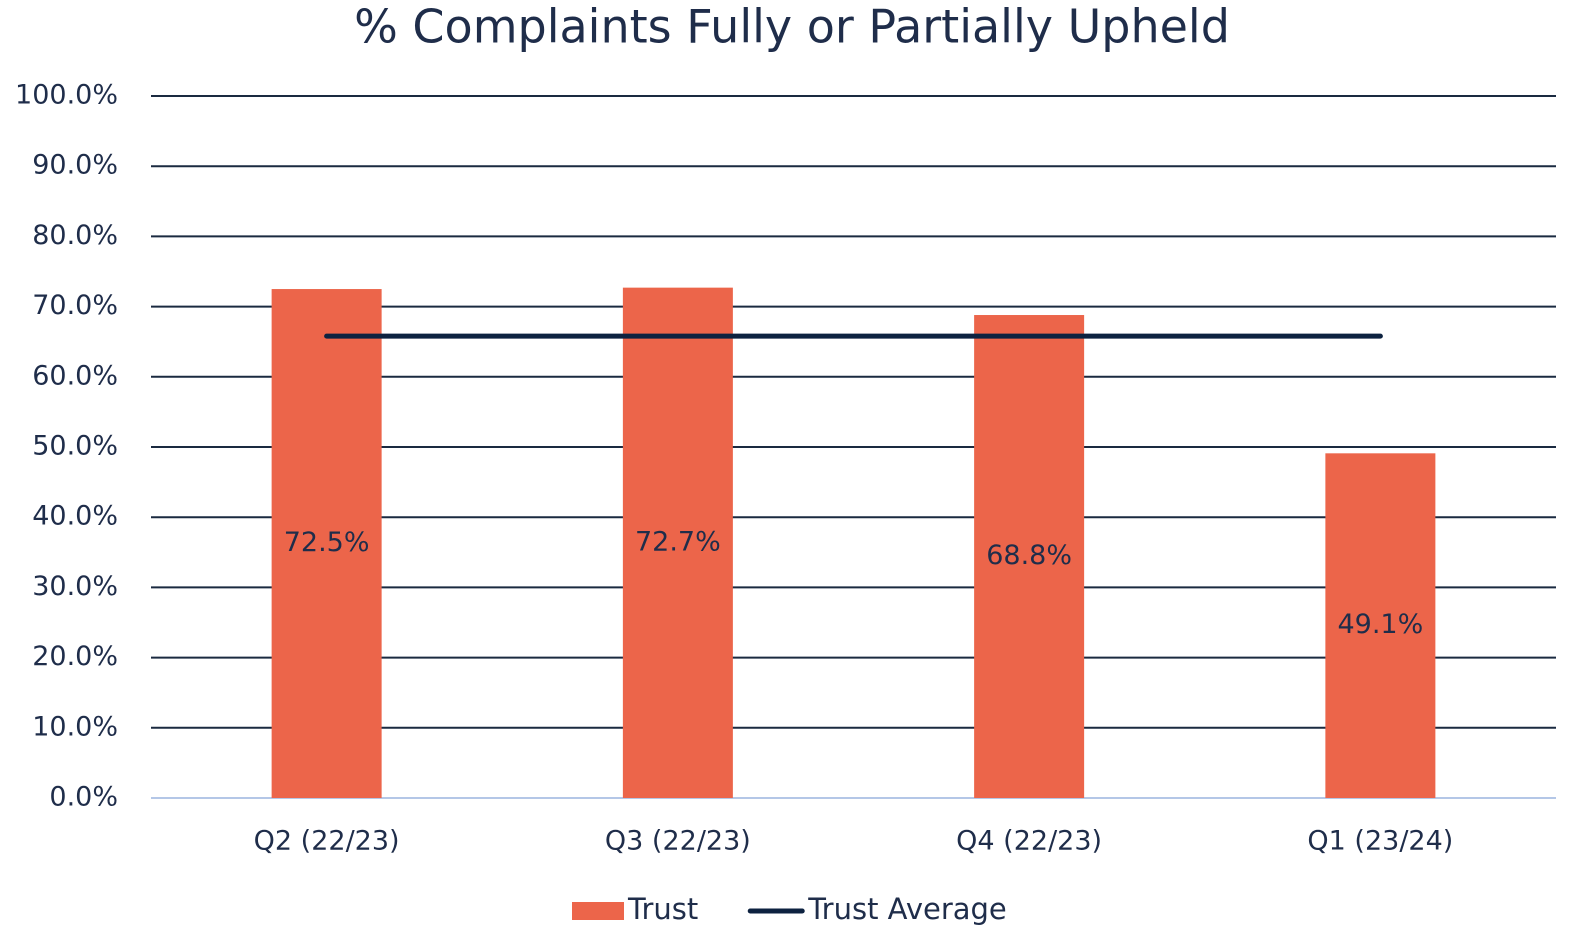 The height and width of the screenshot is (933, 1575). I want to click on x-tick-label: Q4 (22/23), so click(1029, 841).